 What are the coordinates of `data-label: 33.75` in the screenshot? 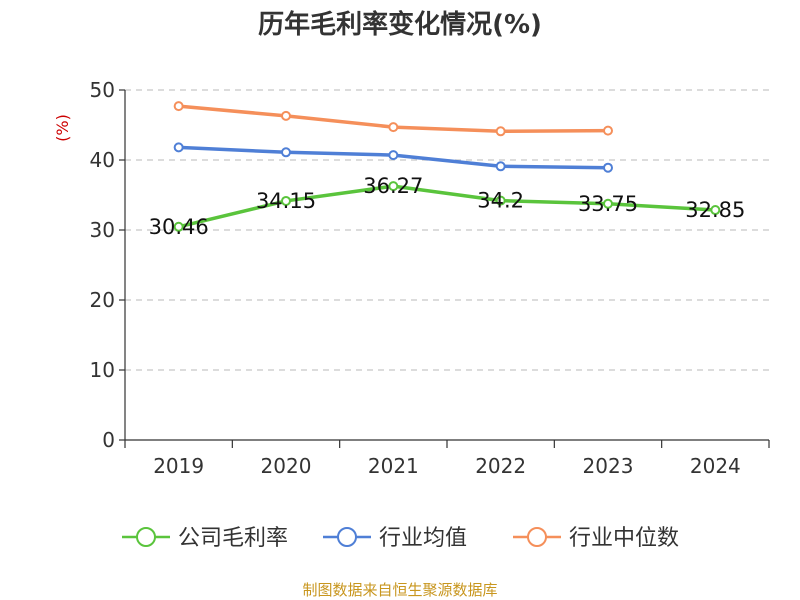 It's located at (608, 204).